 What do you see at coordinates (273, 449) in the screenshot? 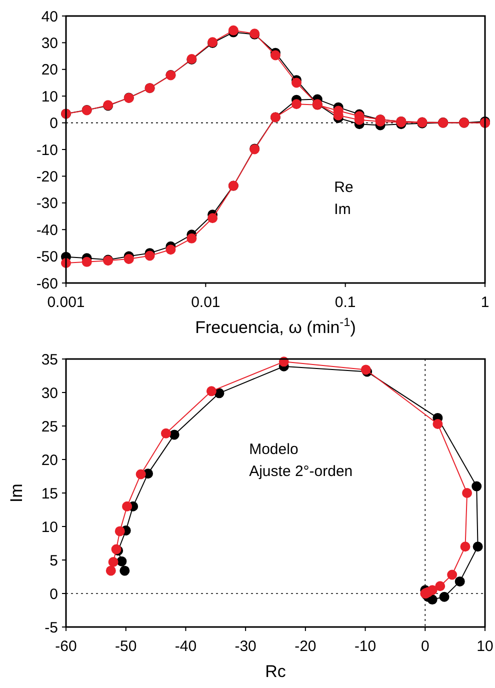
I see `annotation: Modelo` at bounding box center [273, 449].